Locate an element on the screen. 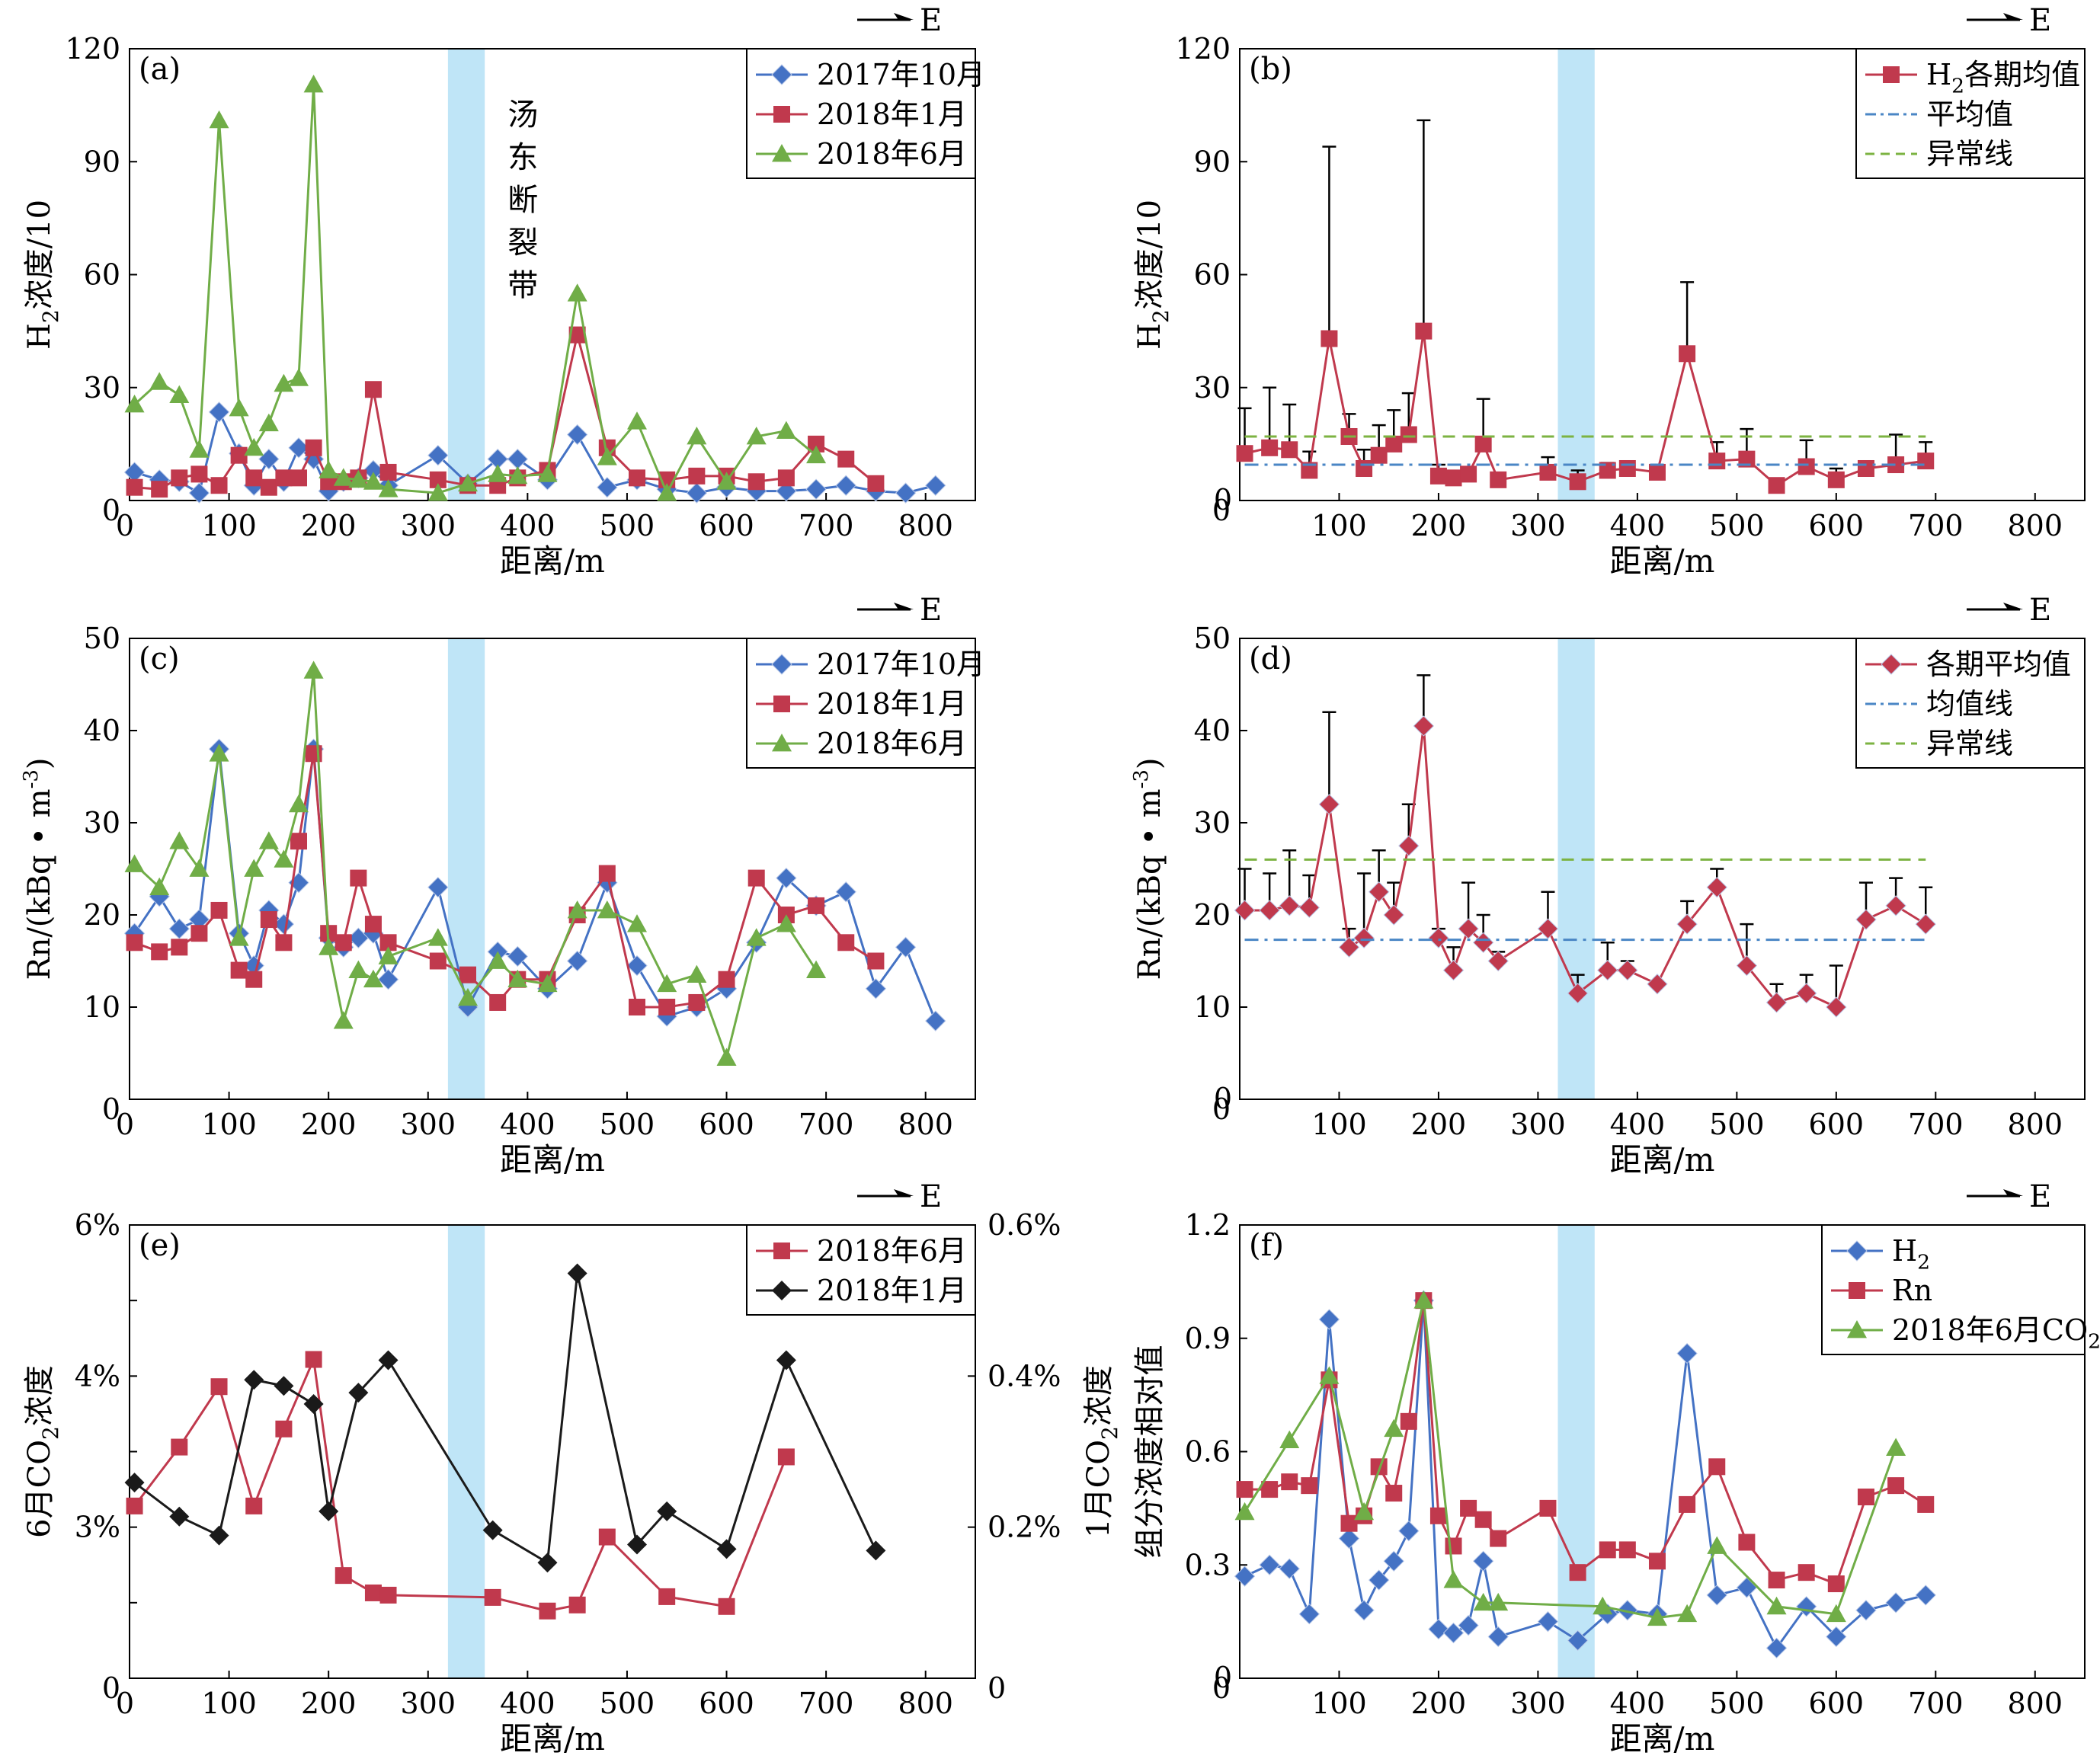  legend-label: 2017年10月 is located at coordinates (901, 664).